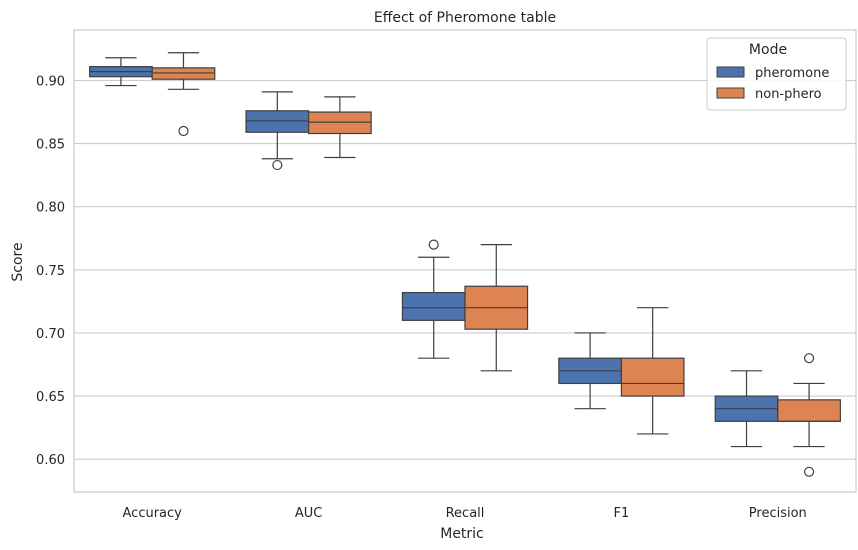 The width and height of the screenshot is (858, 550). I want to click on legend-title: Mode, so click(768, 50).